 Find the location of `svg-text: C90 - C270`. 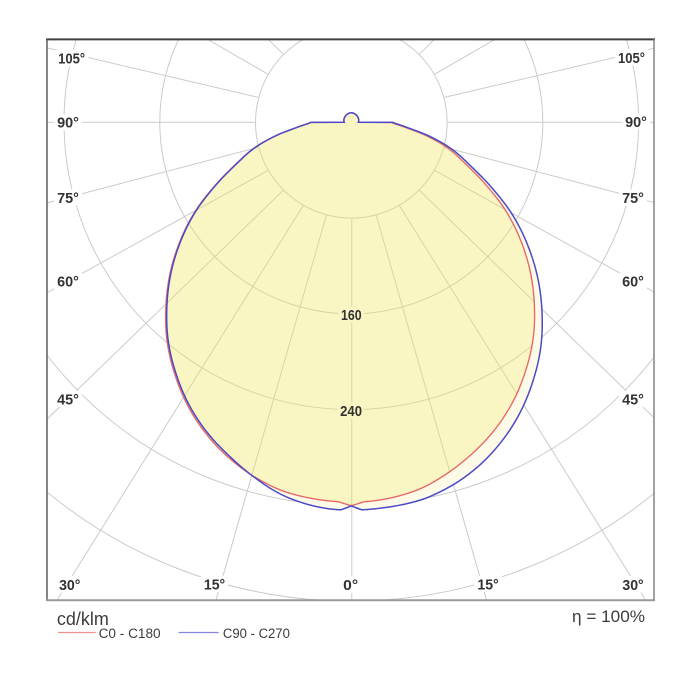

svg-text: C90 - C270 is located at coordinates (256, 633).